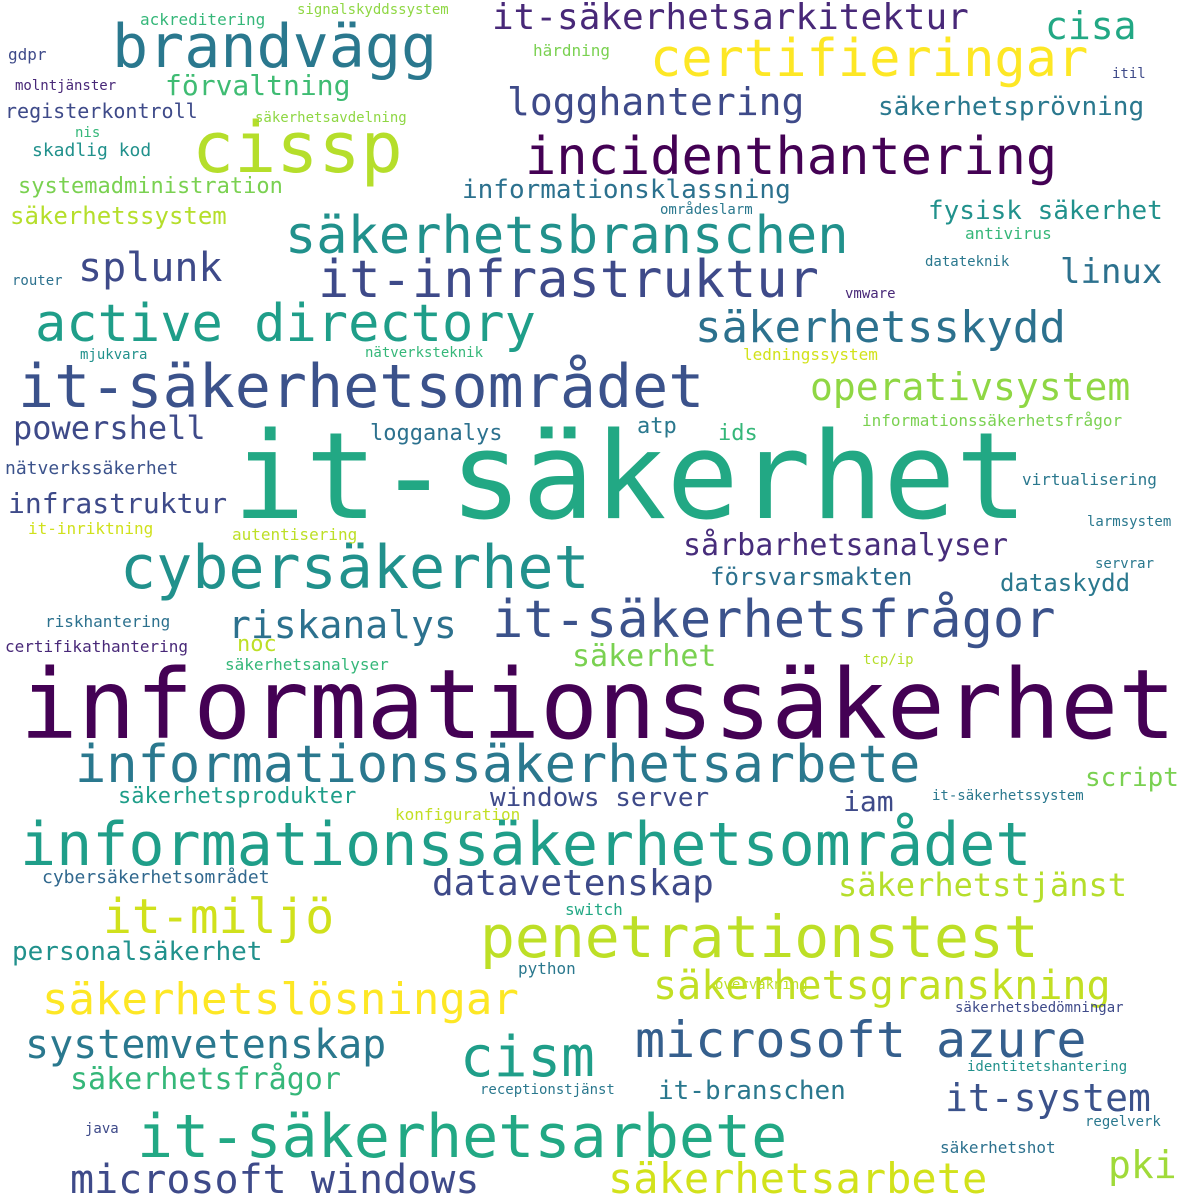 The width and height of the screenshot is (1200, 1200). Describe the element at coordinates (1048, 1098) in the screenshot. I see `cloud-word: it-system` at that location.